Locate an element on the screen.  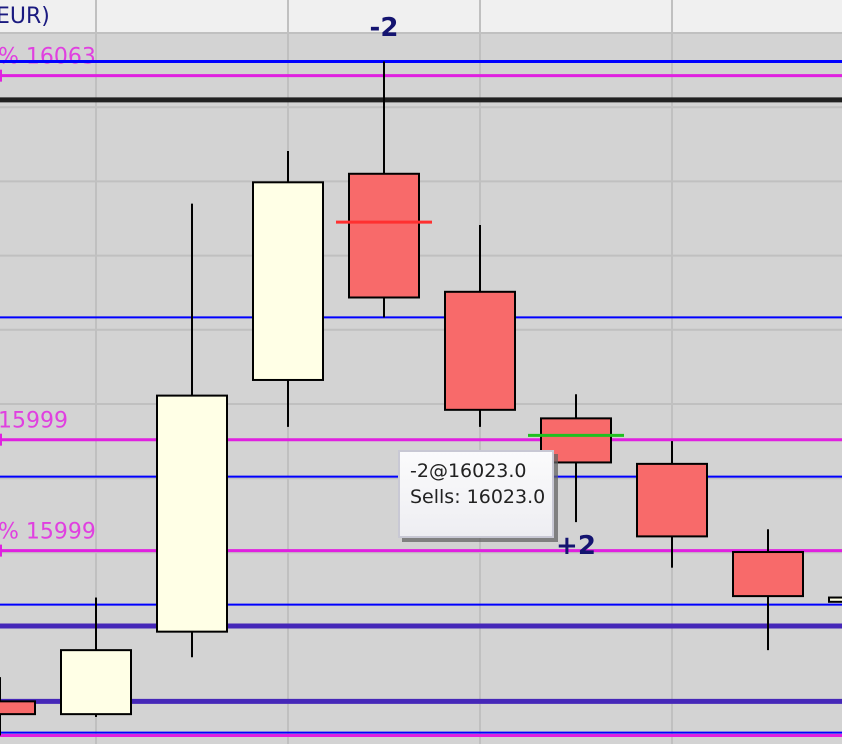
level-label: % 15999 is located at coordinates (48, 532).